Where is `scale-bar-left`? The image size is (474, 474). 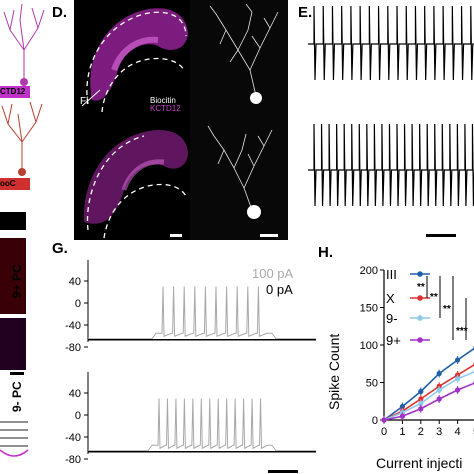 scale-bar-left is located at coordinates (17, 373).